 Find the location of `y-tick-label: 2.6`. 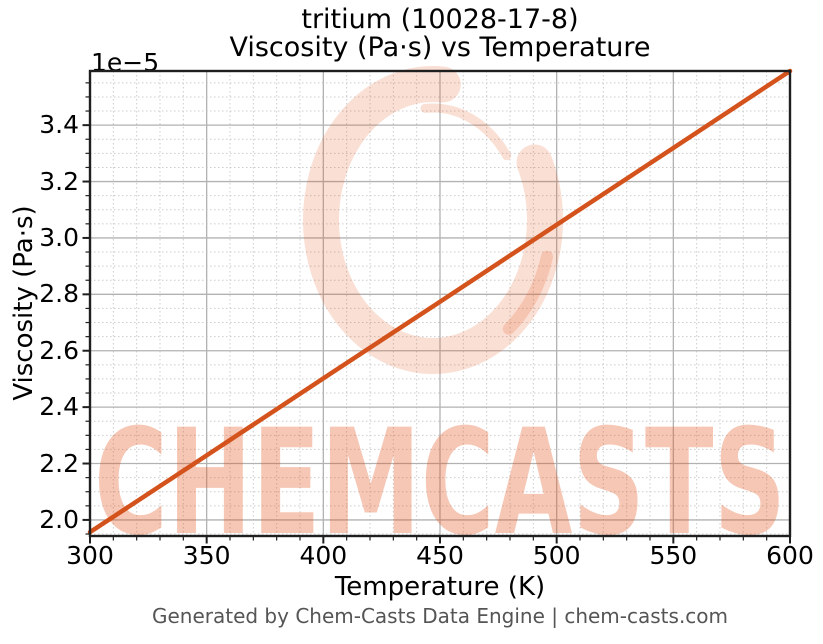

y-tick-label: 2.6 is located at coordinates (59, 350).